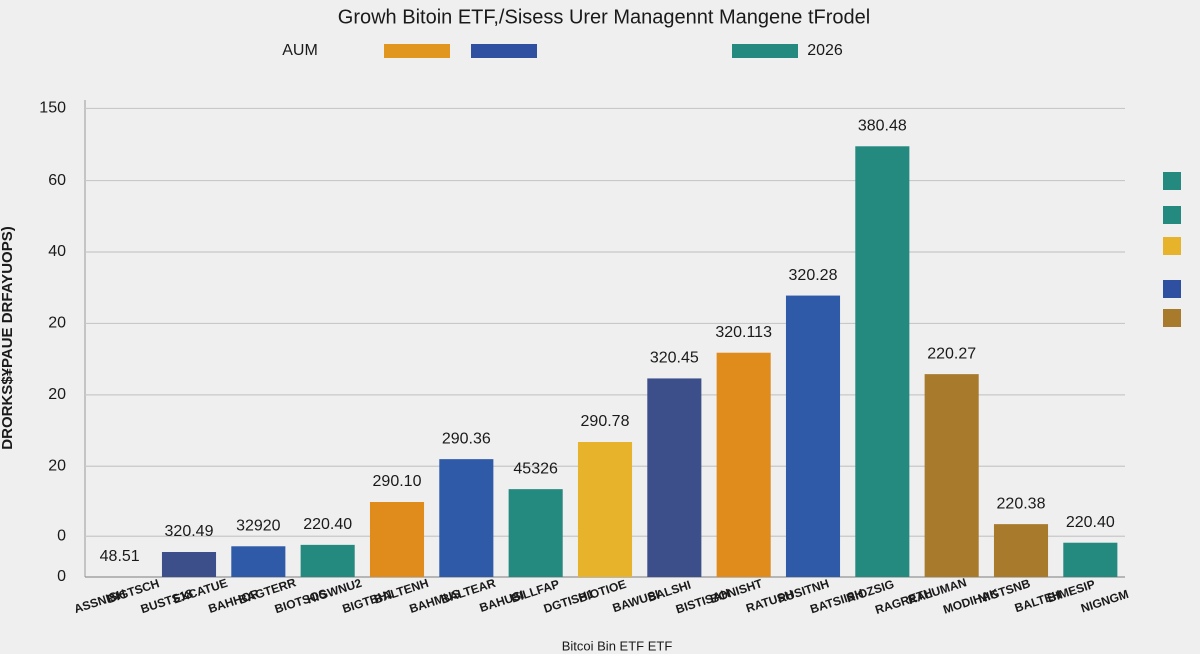 Image resolution: width=1200 pixels, height=654 pixels. What do you see at coordinates (605, 421) in the screenshot?
I see `data-annotation: 290.78` at bounding box center [605, 421].